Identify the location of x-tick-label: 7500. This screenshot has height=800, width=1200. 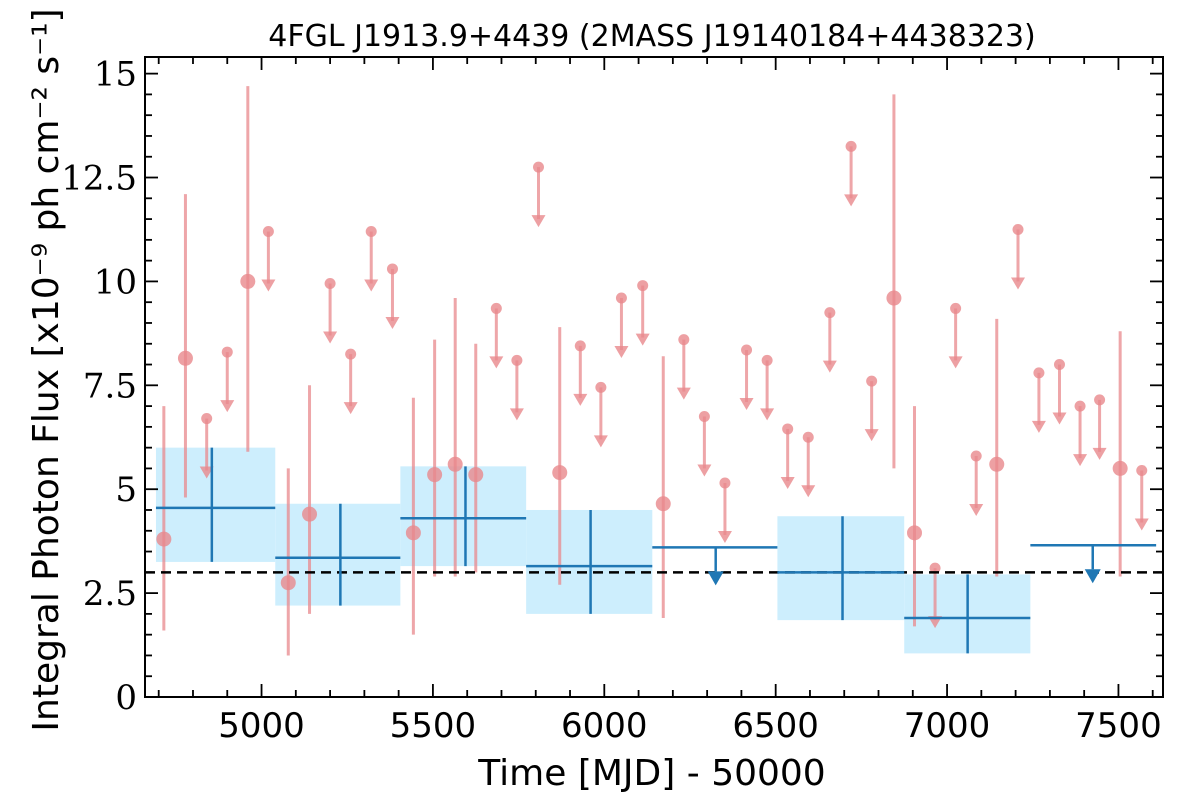
(1118, 726).